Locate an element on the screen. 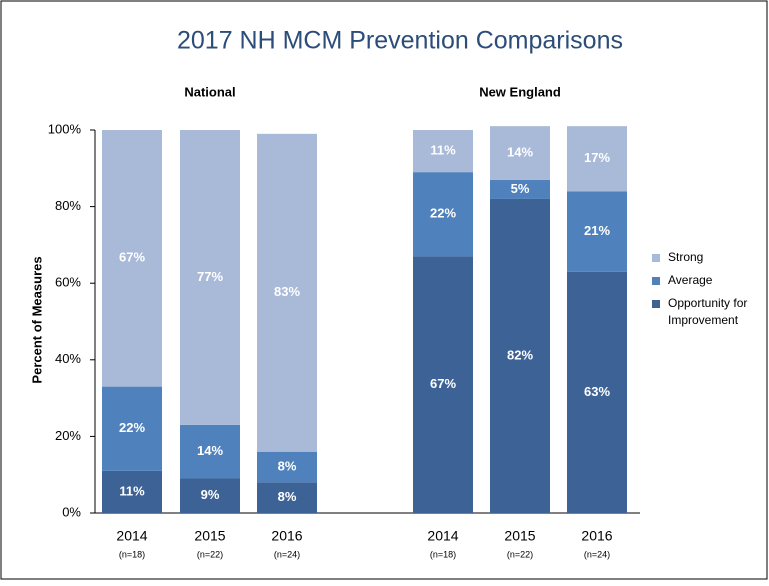 This screenshot has width=769, height=586. legend-label: Strong is located at coordinates (686, 257).